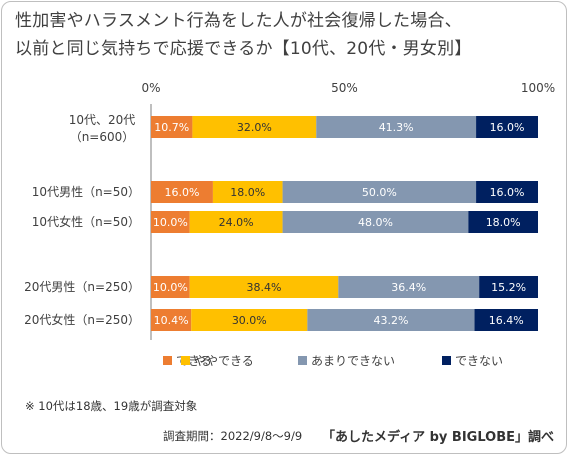  Describe the element at coordinates (86, 221) in the screenshot. I see `category-label: 10代女性（n=50）` at that location.